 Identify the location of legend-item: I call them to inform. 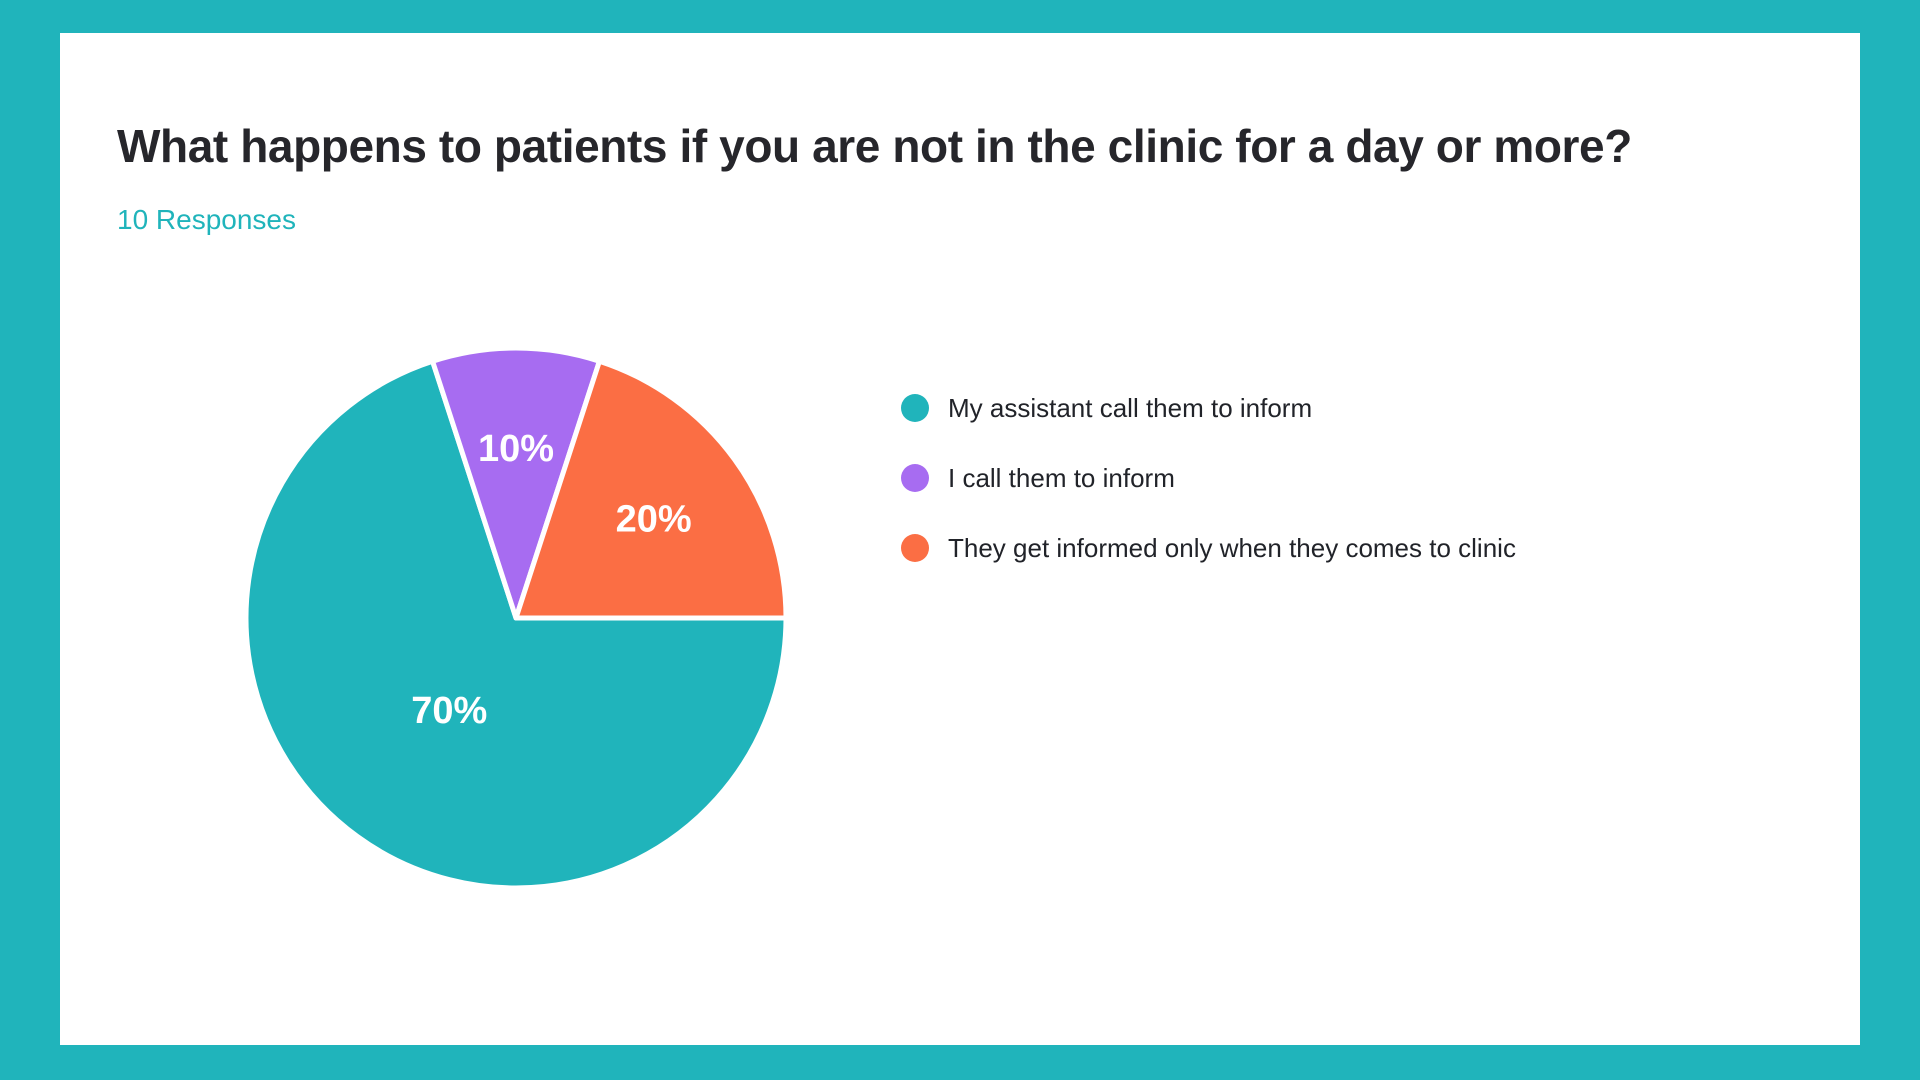
(1208, 478).